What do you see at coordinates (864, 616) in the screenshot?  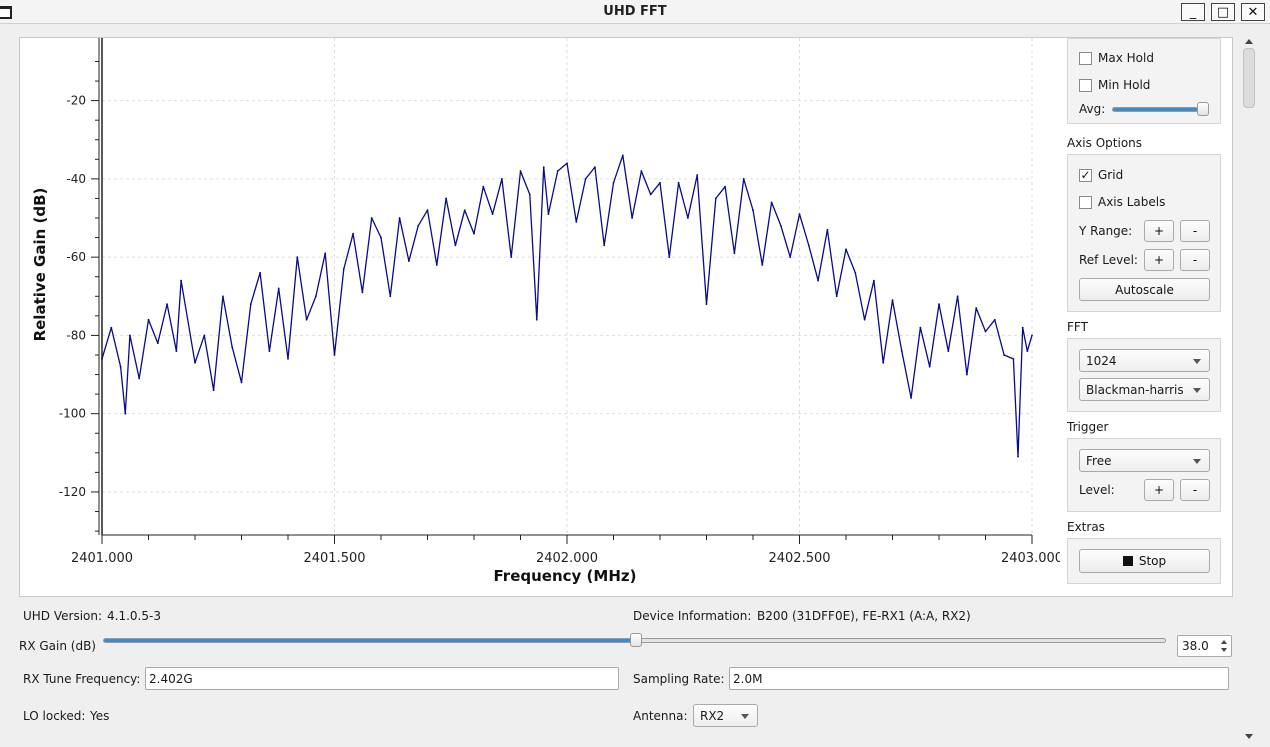 I see `device-info-value: B200 (31DFF0E), FE-RX1 (A:A, RX2)` at bounding box center [864, 616].